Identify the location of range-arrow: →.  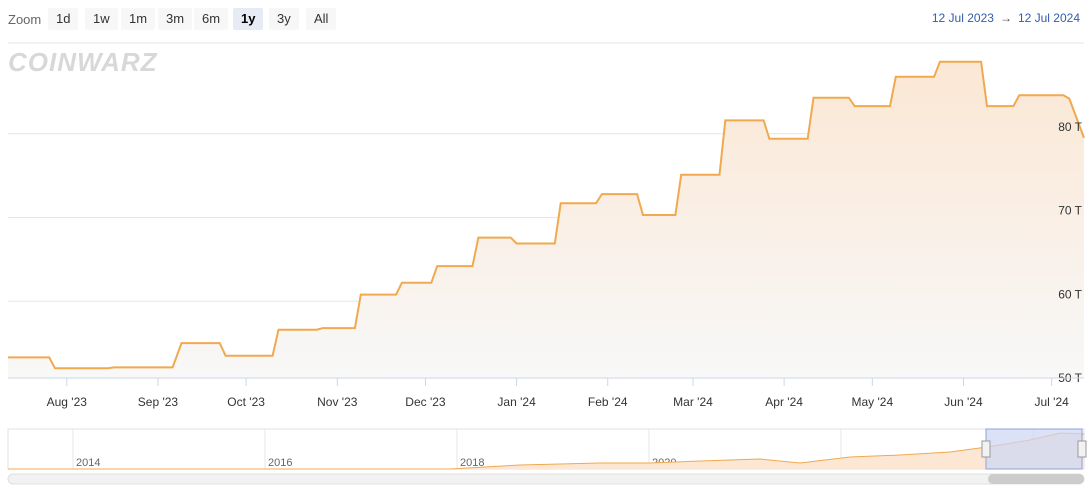
(1005, 18).